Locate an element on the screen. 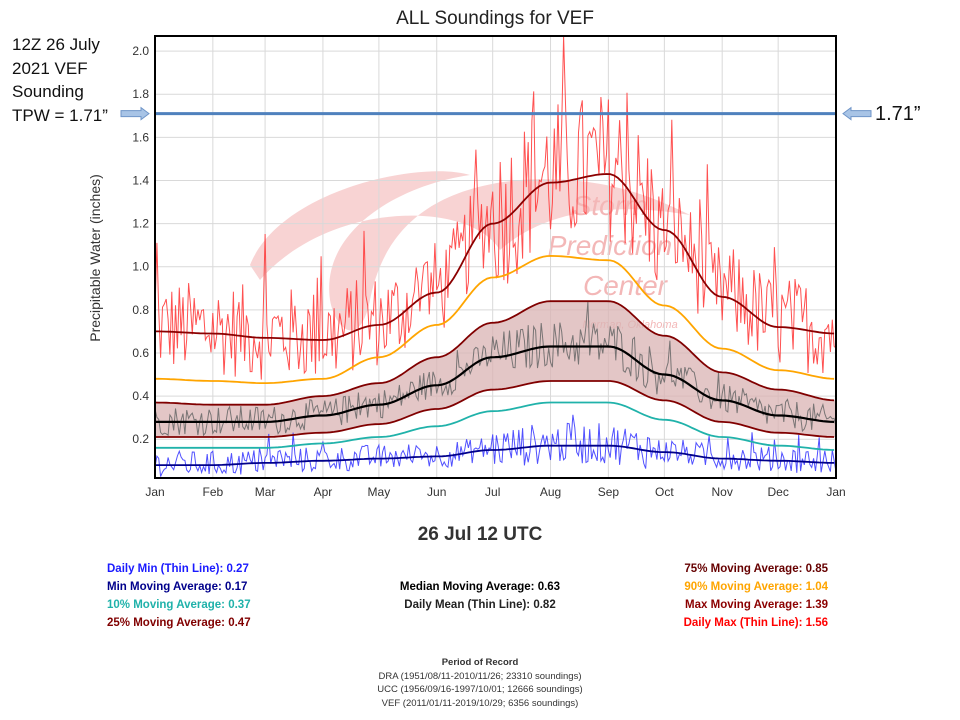 Image resolution: width=960 pixels, height=720 pixels. y-tick-label: 1.0 is located at coordinates (140, 267).